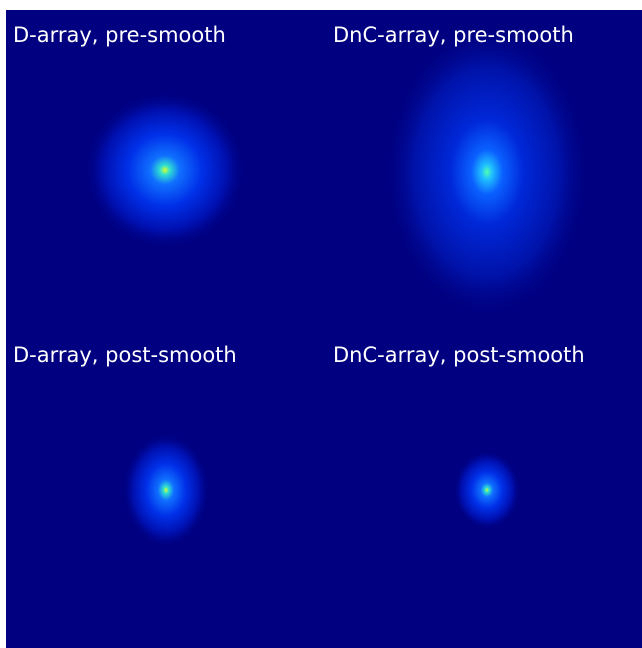 The width and height of the screenshot is (642, 648). I want to click on panel-title: DnC-array, pre-smooth, so click(453, 35).